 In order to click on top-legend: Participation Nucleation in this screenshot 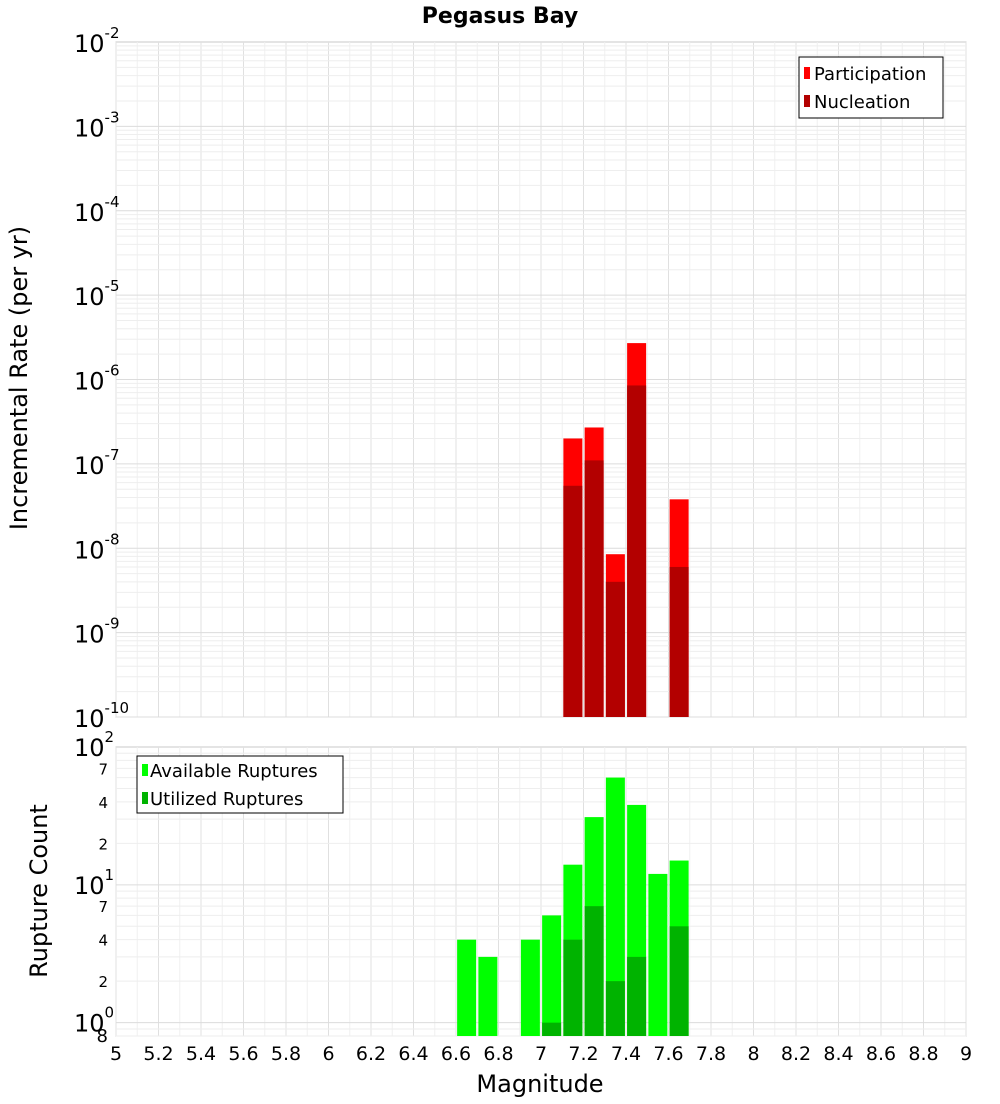, I will do `click(871, 87)`.